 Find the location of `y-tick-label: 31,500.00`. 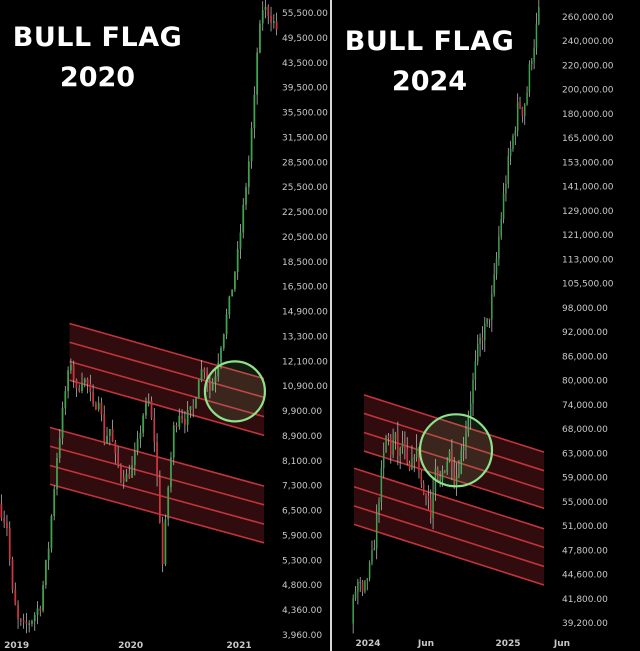

y-tick-label: 31,500.00 is located at coordinates (305, 138).